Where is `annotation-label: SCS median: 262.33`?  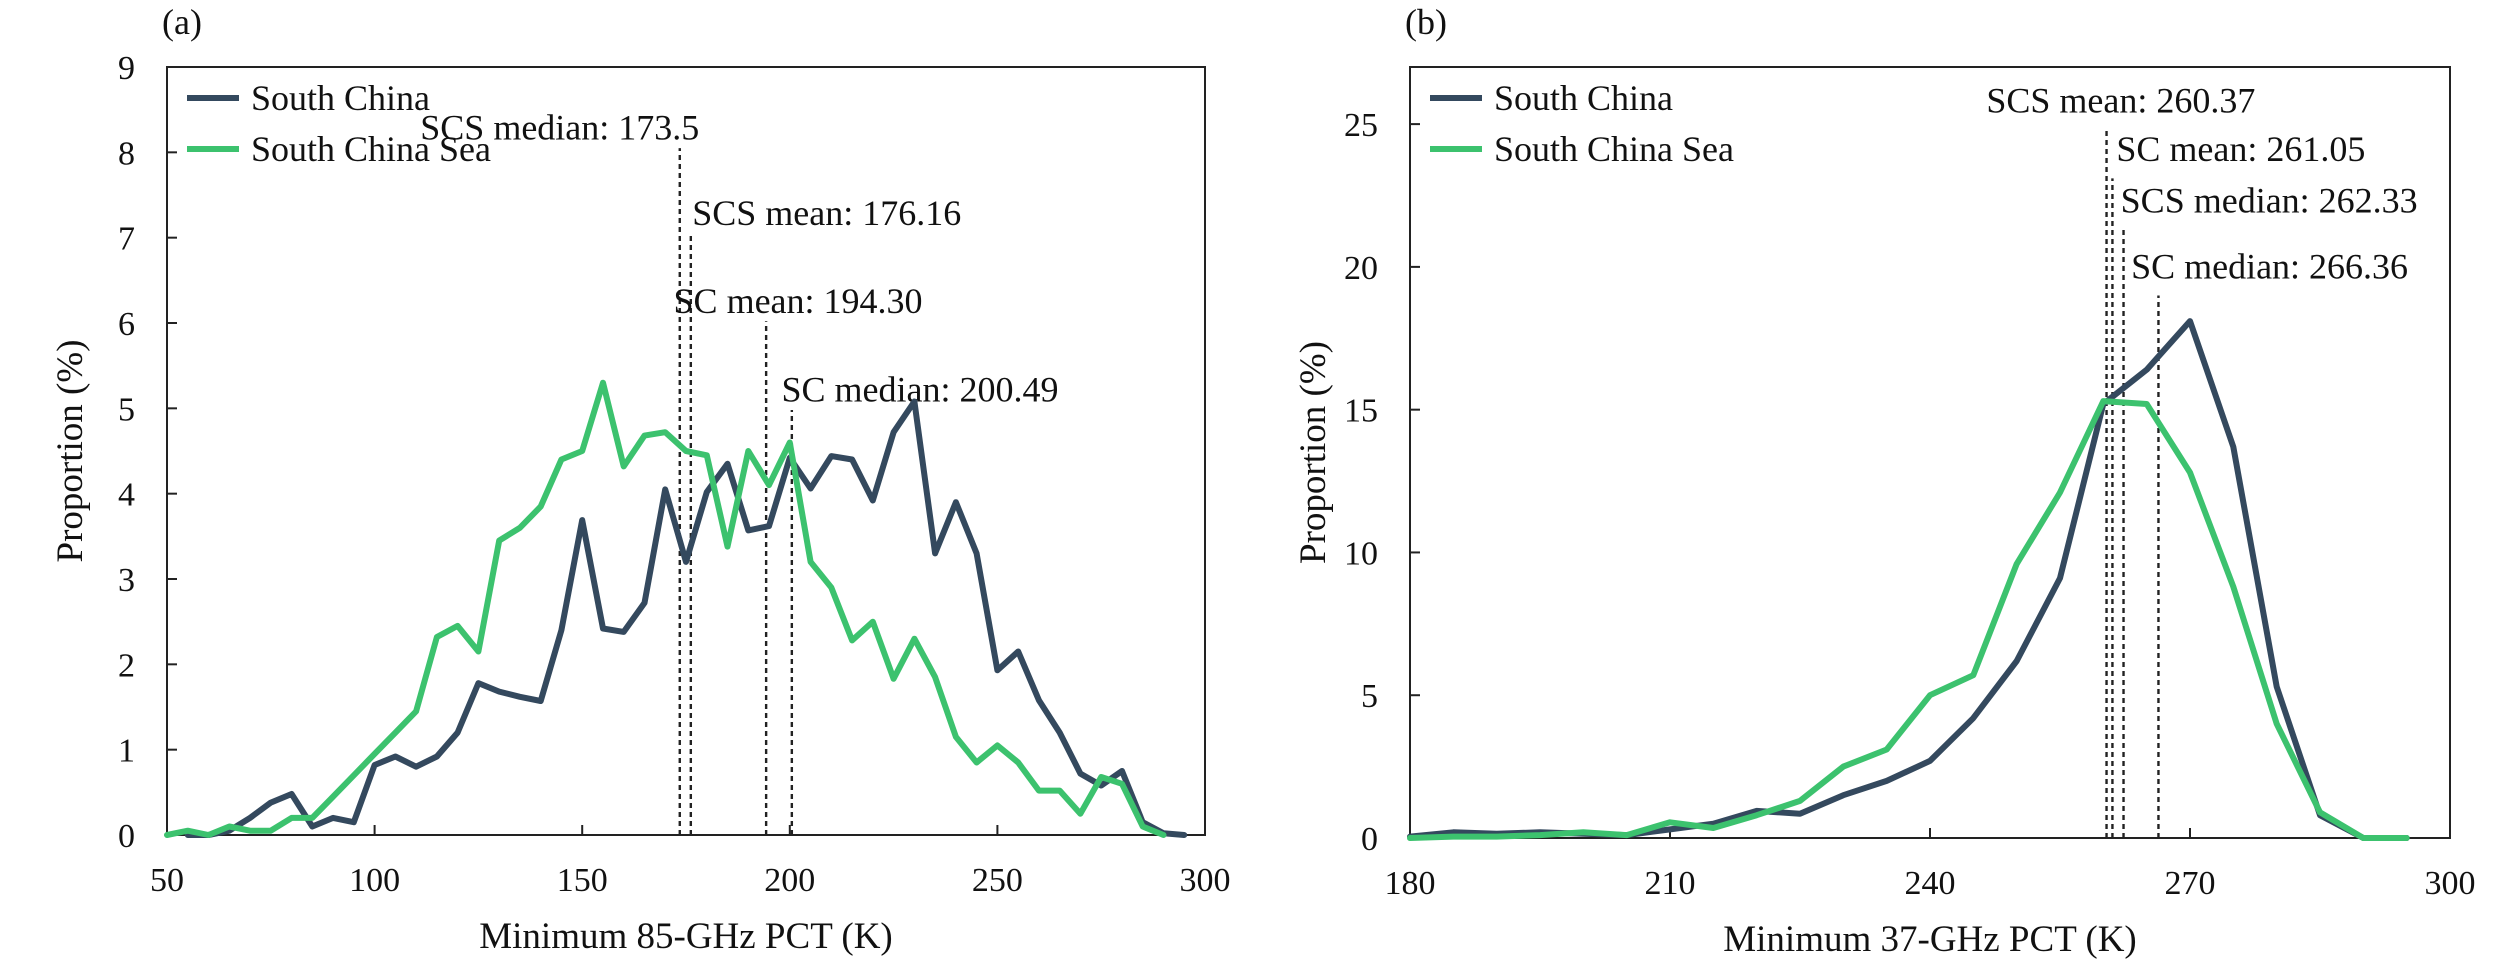 annotation-label: SCS median: 262.33 is located at coordinates (2269, 201).